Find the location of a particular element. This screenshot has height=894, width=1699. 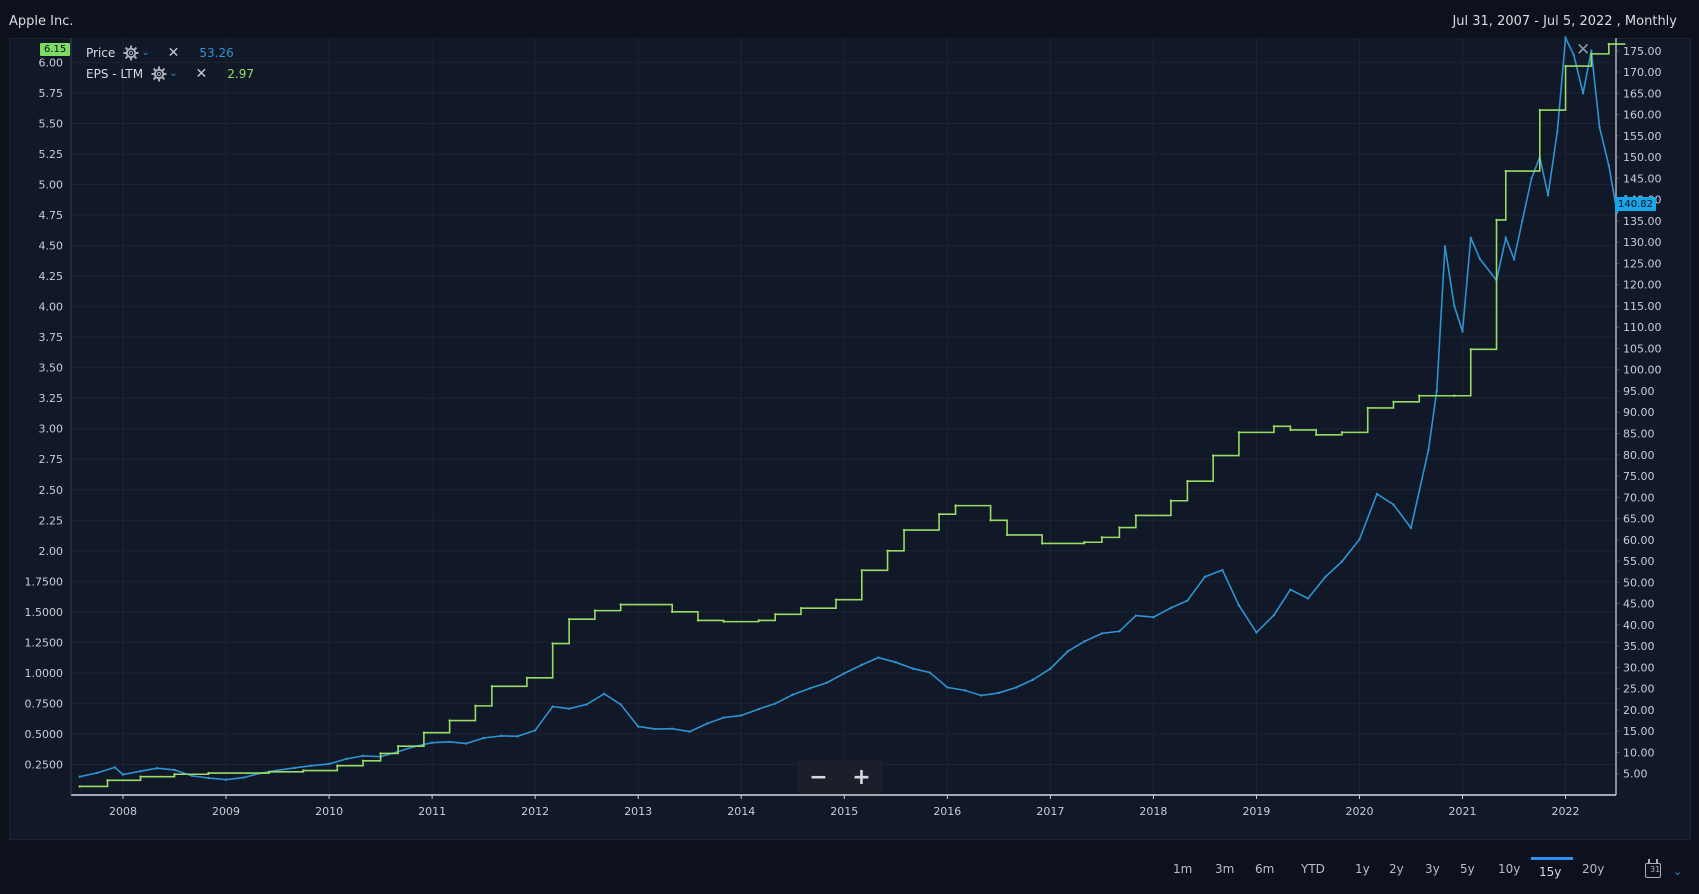

legend-row-eps: EPS - LTM ⌄ ✕ 2.97 is located at coordinates (170, 73).